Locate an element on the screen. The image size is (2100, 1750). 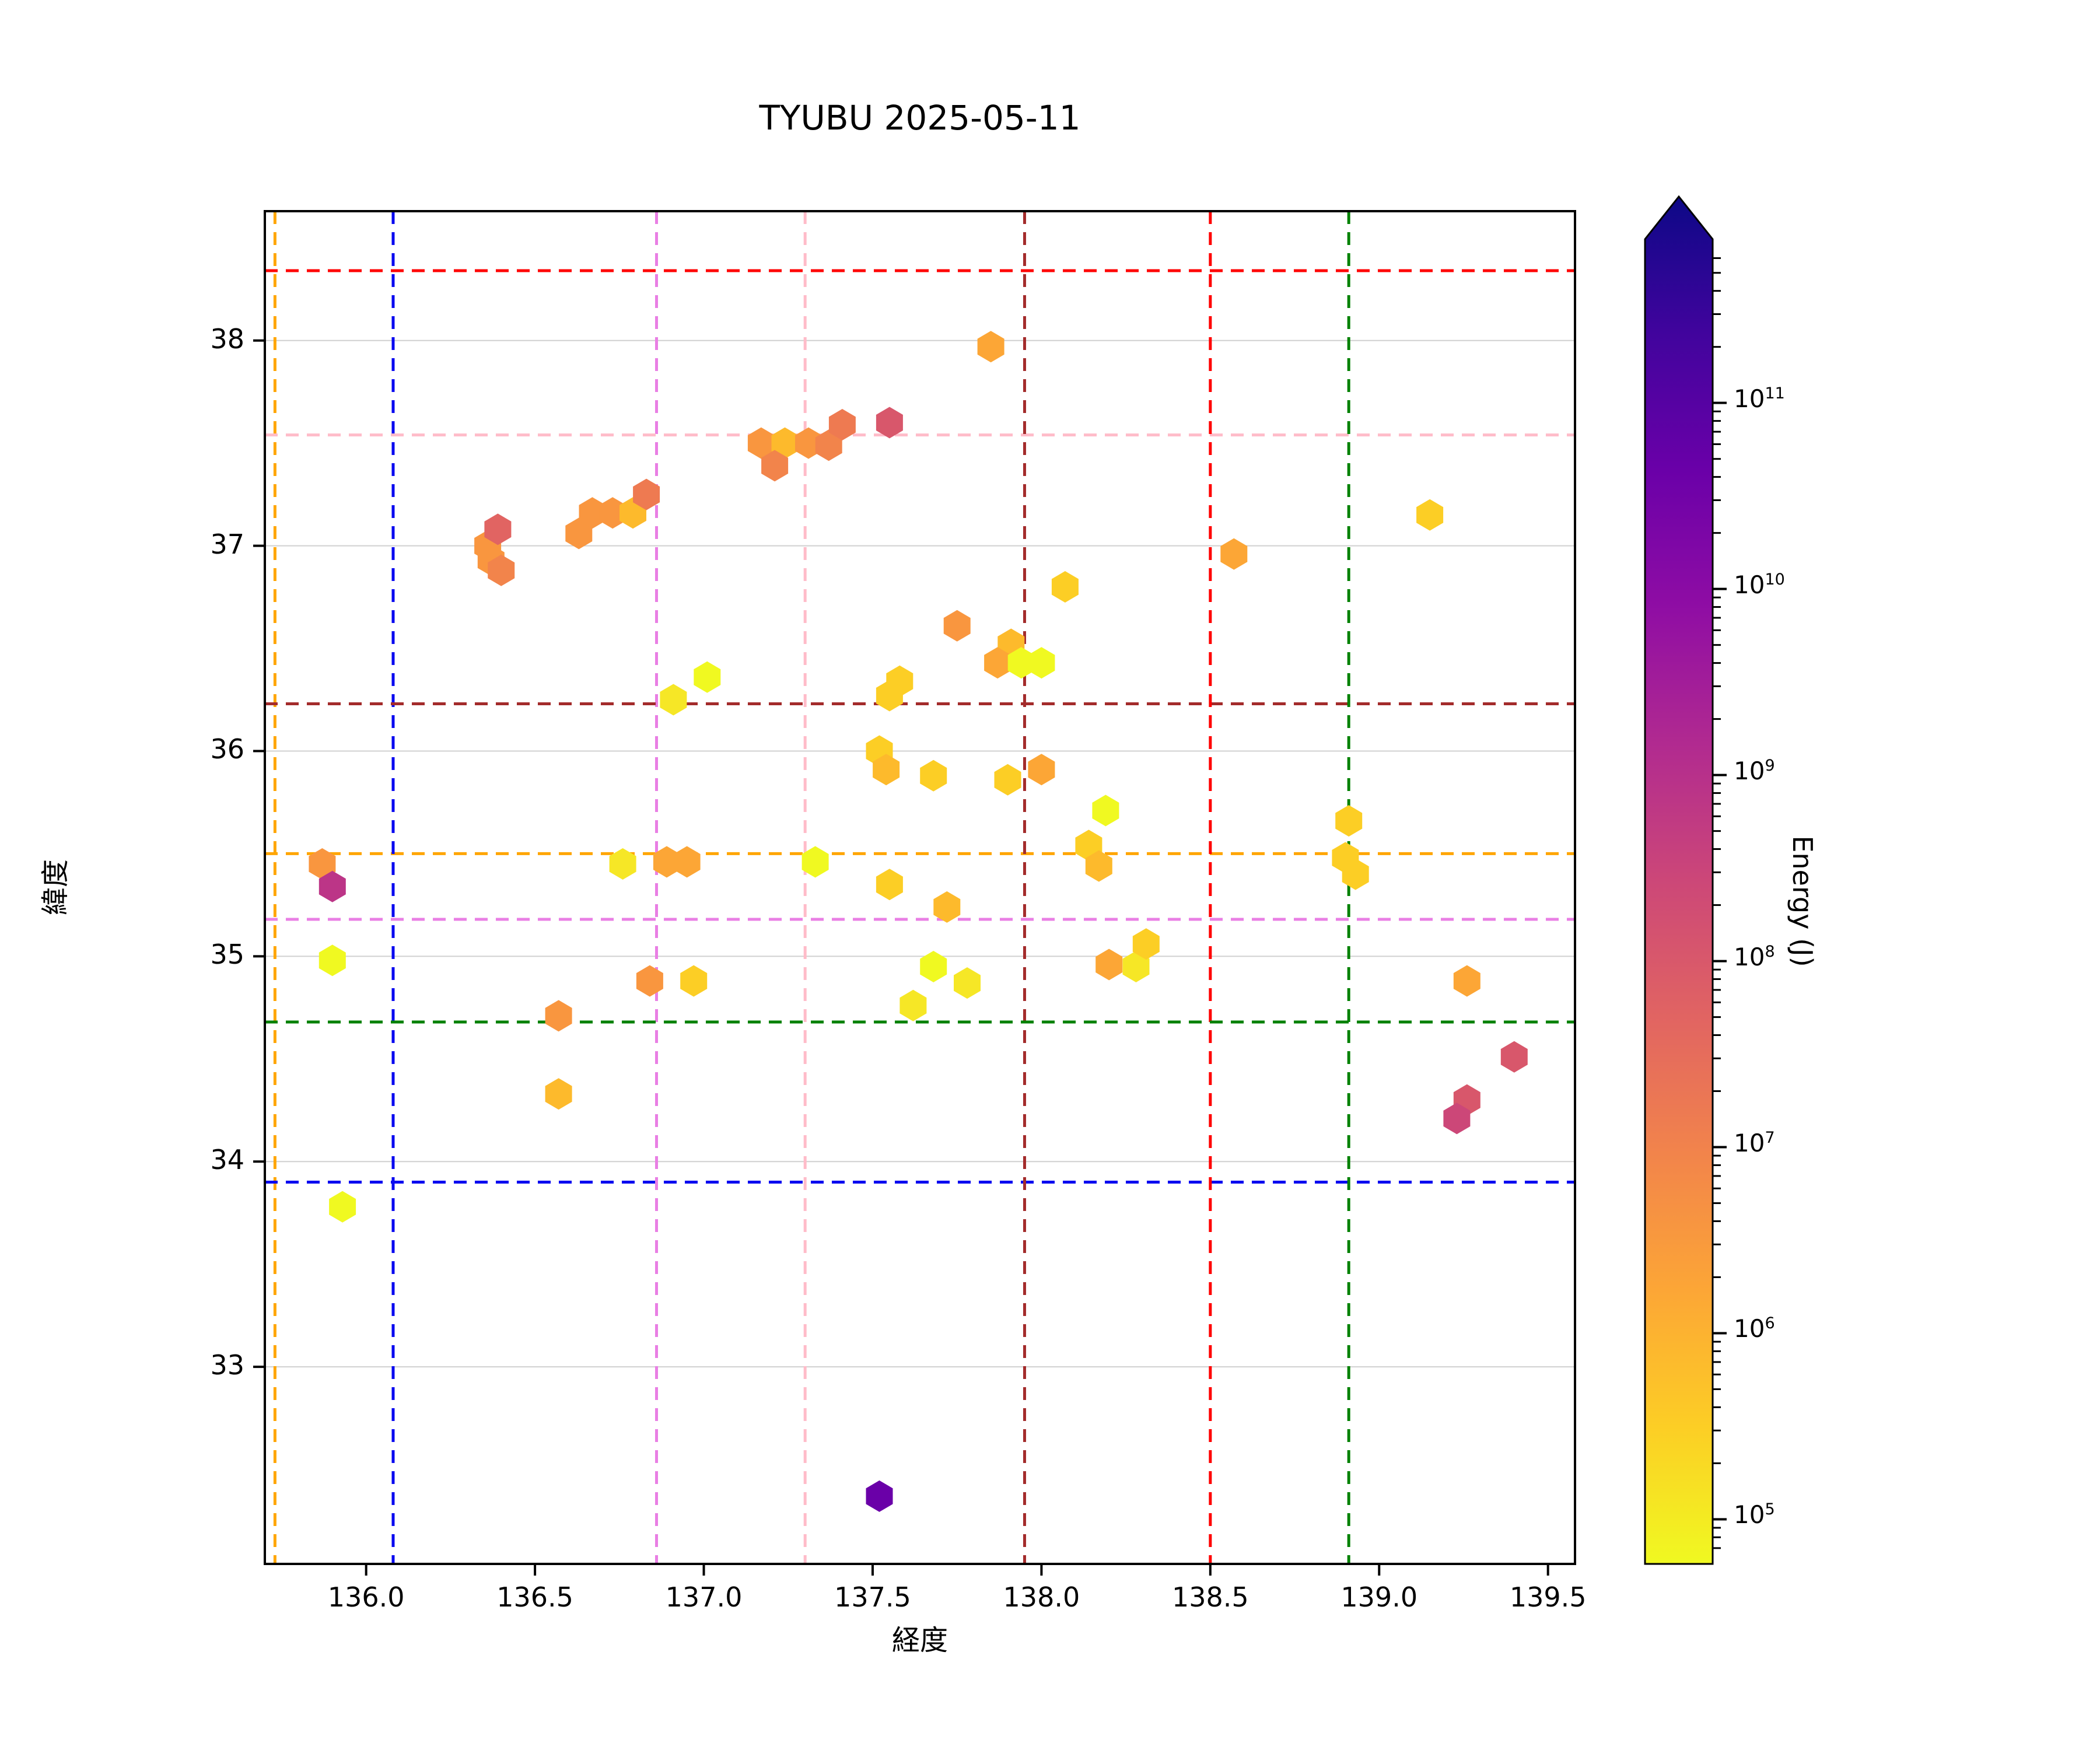
x-tick-label: 136.0 is located at coordinates (366, 1597).